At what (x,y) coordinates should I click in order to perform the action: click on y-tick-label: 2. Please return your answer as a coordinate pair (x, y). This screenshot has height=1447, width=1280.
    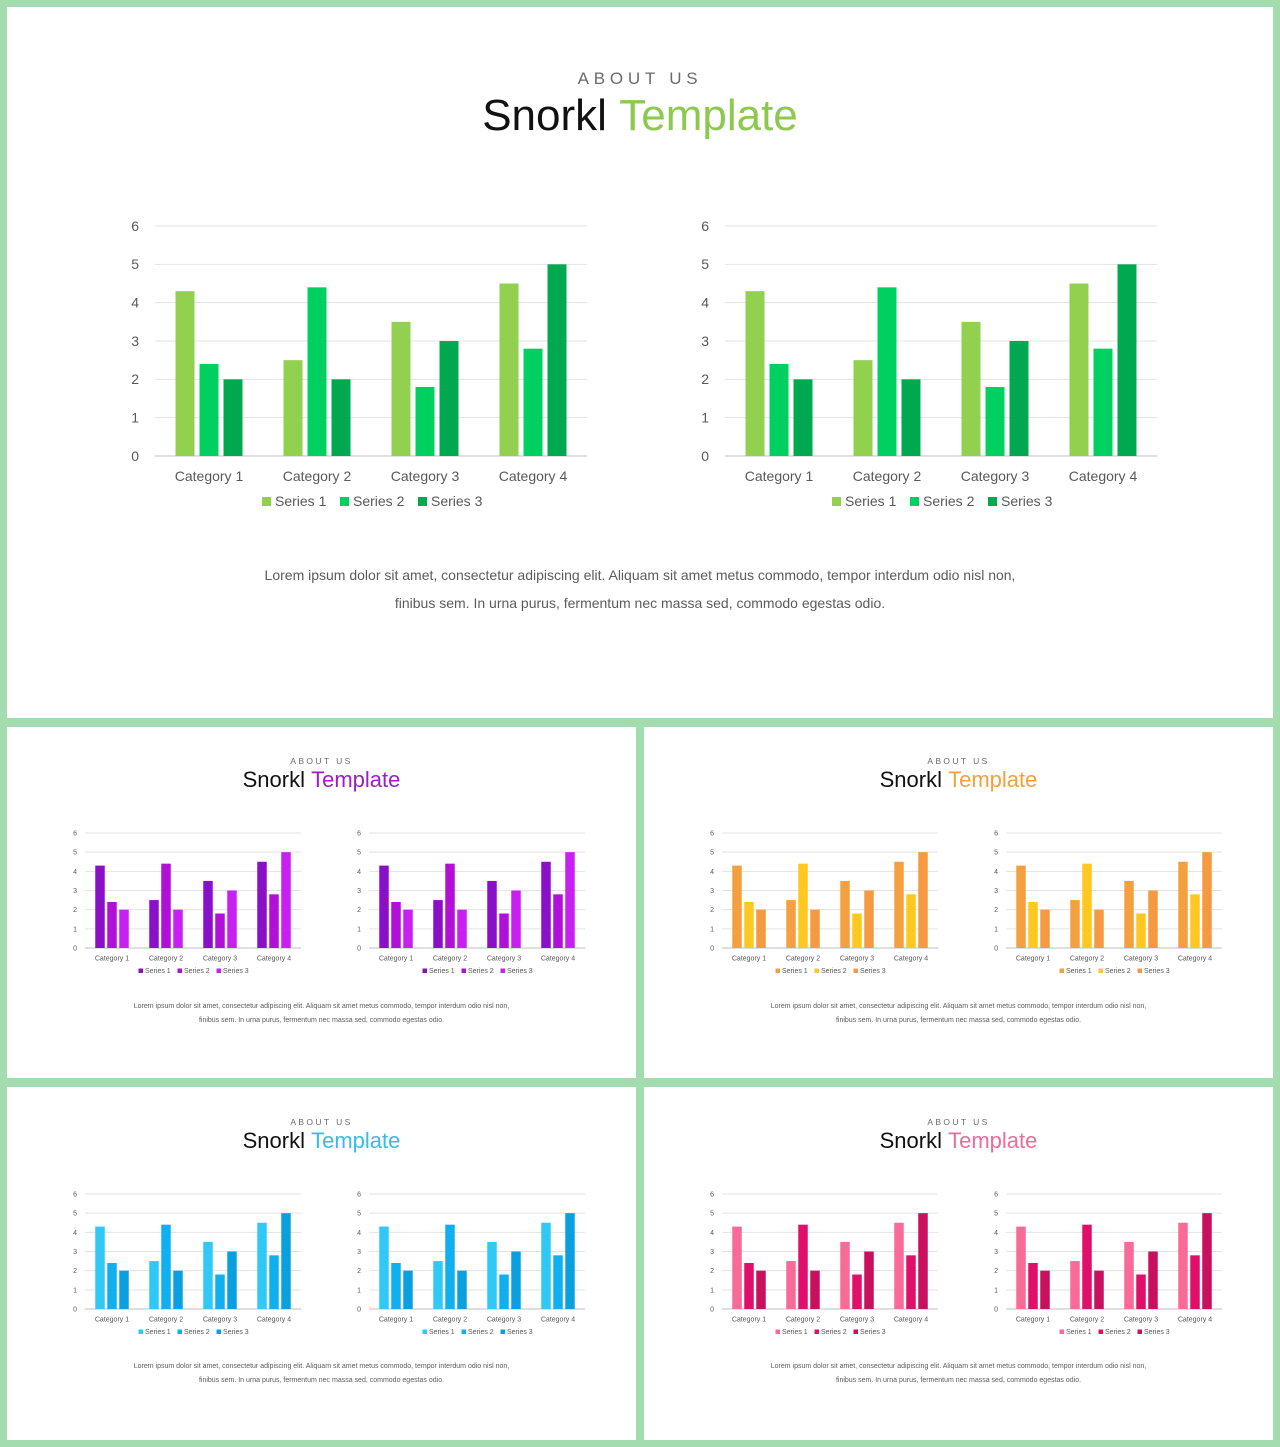
    Looking at the image, I should click on (359, 910).